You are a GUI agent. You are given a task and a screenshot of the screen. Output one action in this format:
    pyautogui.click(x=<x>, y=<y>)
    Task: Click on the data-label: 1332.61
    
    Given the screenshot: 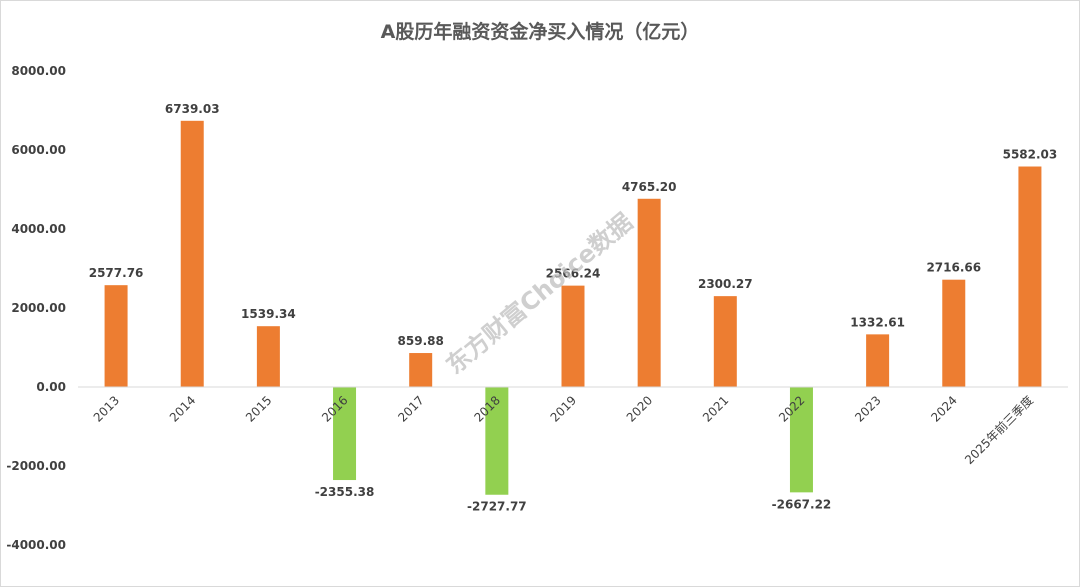 What is the action you would take?
    pyautogui.click(x=877, y=322)
    